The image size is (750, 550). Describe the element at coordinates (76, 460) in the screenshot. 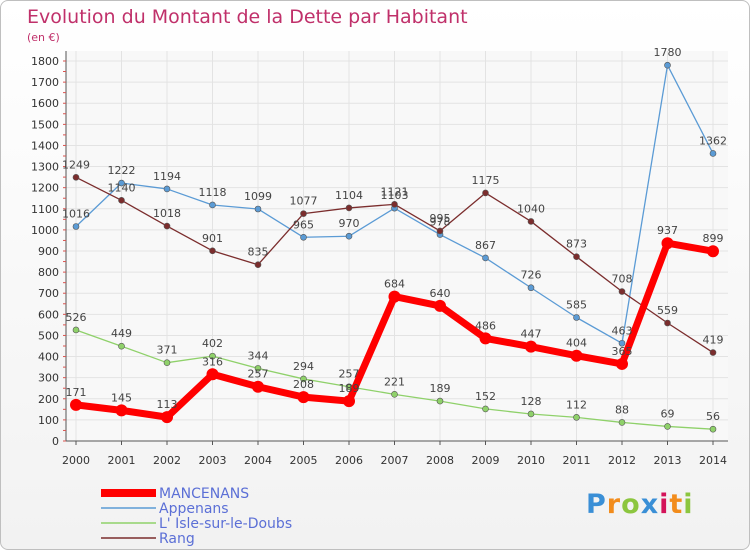

I see `x-tick-label: 2000` at that location.